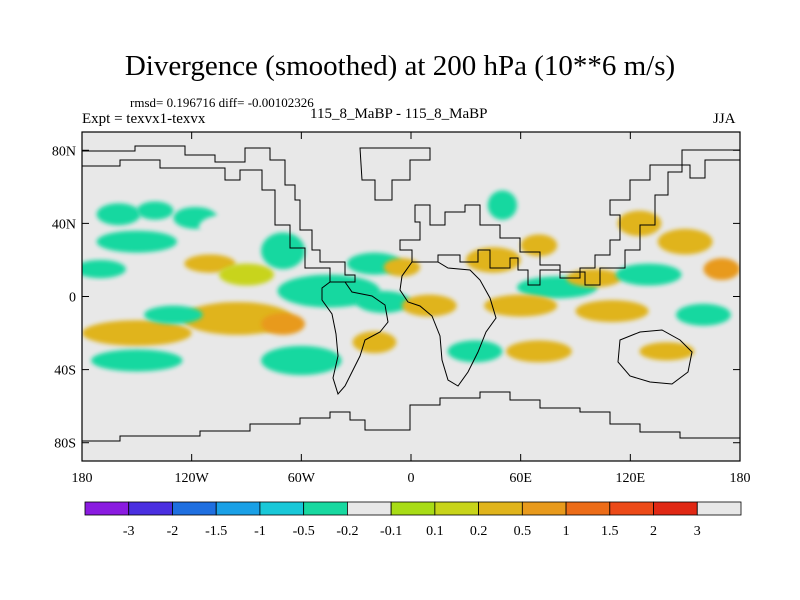 The width and height of the screenshot is (800, 600). I want to click on x-tick-label-2: 60W, so click(302, 478).